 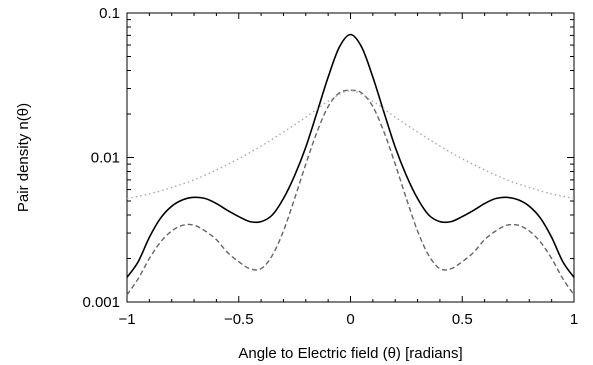 What do you see at coordinates (105, 158) in the screenshot?
I see `y-tick-label: 0.01` at bounding box center [105, 158].